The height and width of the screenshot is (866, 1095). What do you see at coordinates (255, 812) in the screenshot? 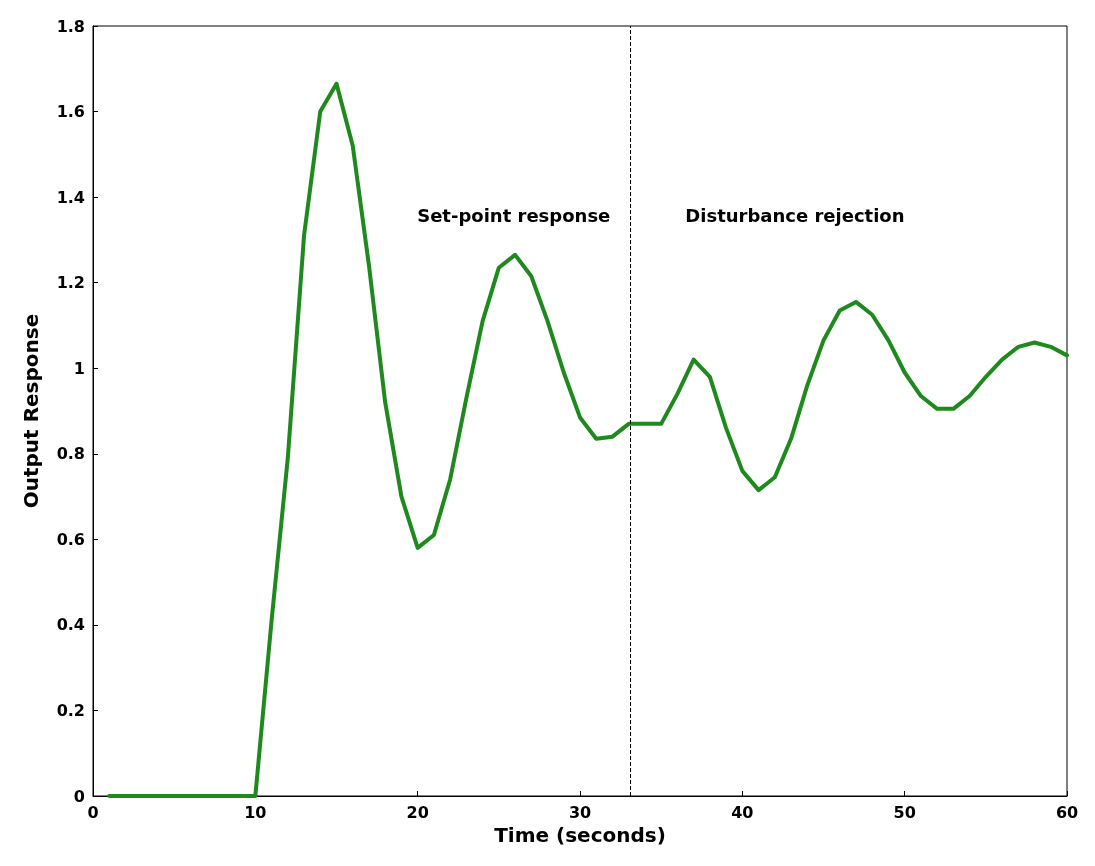
I see `x-tick-label: 10` at bounding box center [255, 812].